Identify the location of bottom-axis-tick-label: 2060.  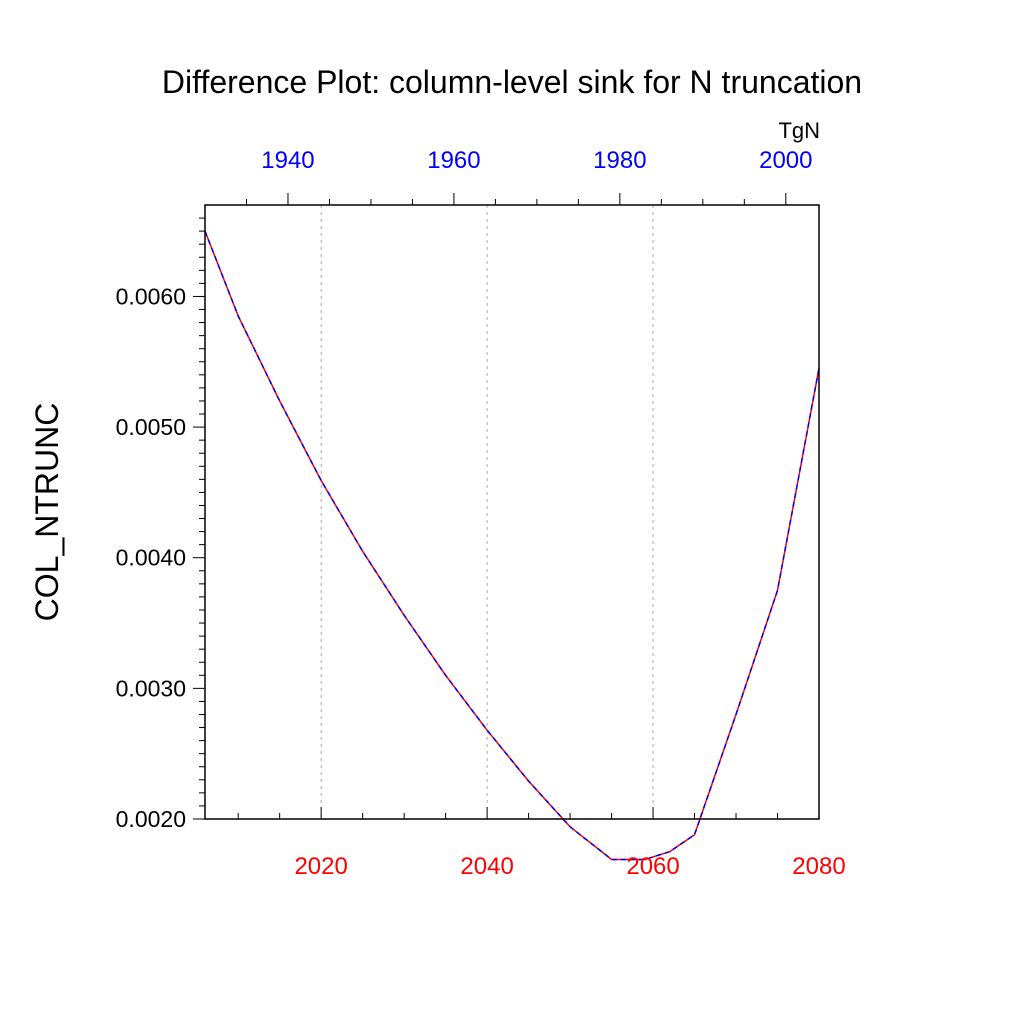
(652, 866).